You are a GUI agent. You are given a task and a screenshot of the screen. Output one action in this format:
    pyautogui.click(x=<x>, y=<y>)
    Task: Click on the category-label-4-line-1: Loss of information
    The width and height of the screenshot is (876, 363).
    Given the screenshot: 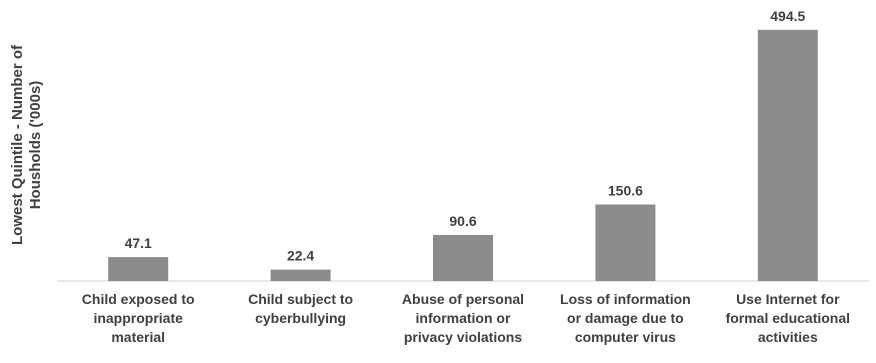 What is the action you would take?
    pyautogui.click(x=625, y=299)
    